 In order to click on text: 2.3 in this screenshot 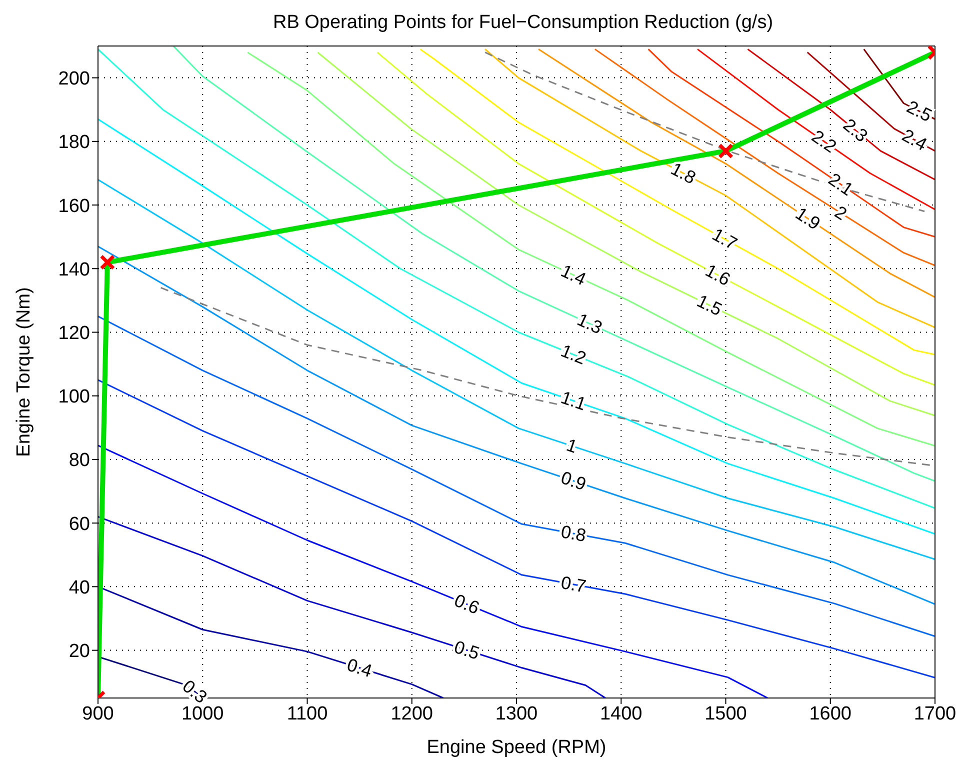, I will do `click(855, 130)`.